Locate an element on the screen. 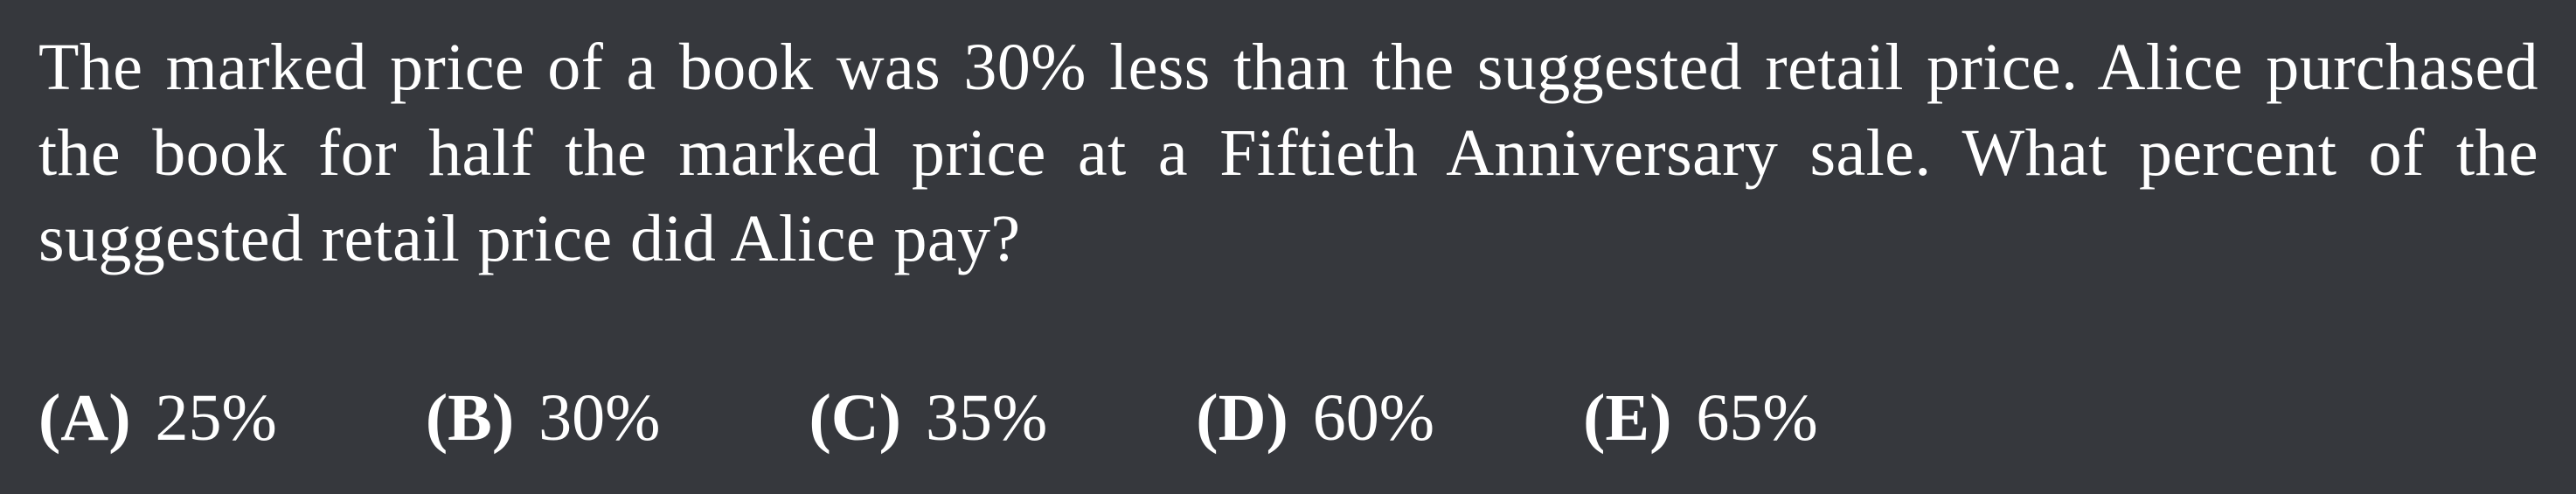  choice-e-letter: (E) is located at coordinates (1628, 418).